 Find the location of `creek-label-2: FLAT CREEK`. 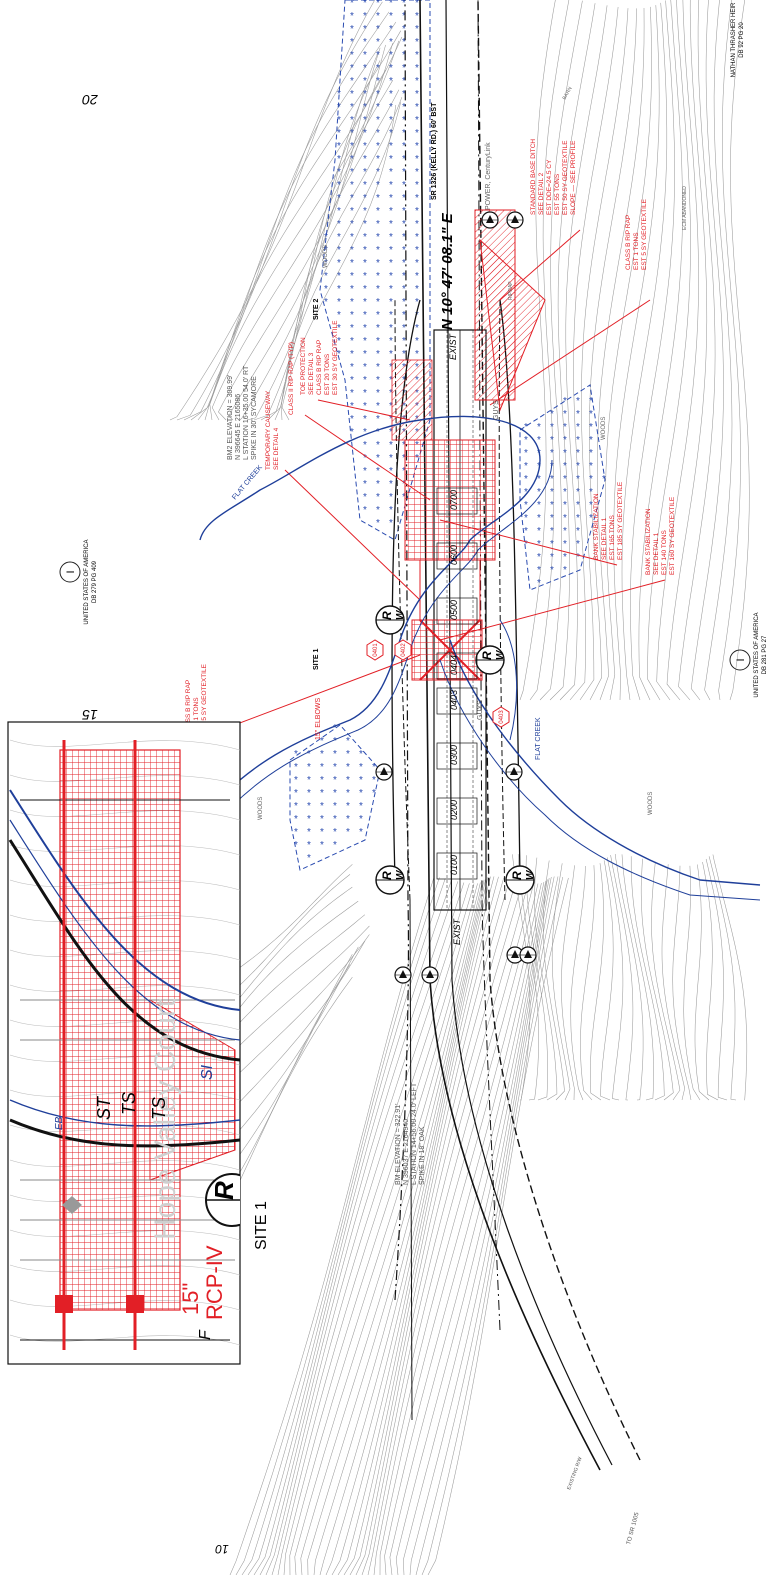

creek-label-2: FLAT CREEK is located at coordinates (538, 738).